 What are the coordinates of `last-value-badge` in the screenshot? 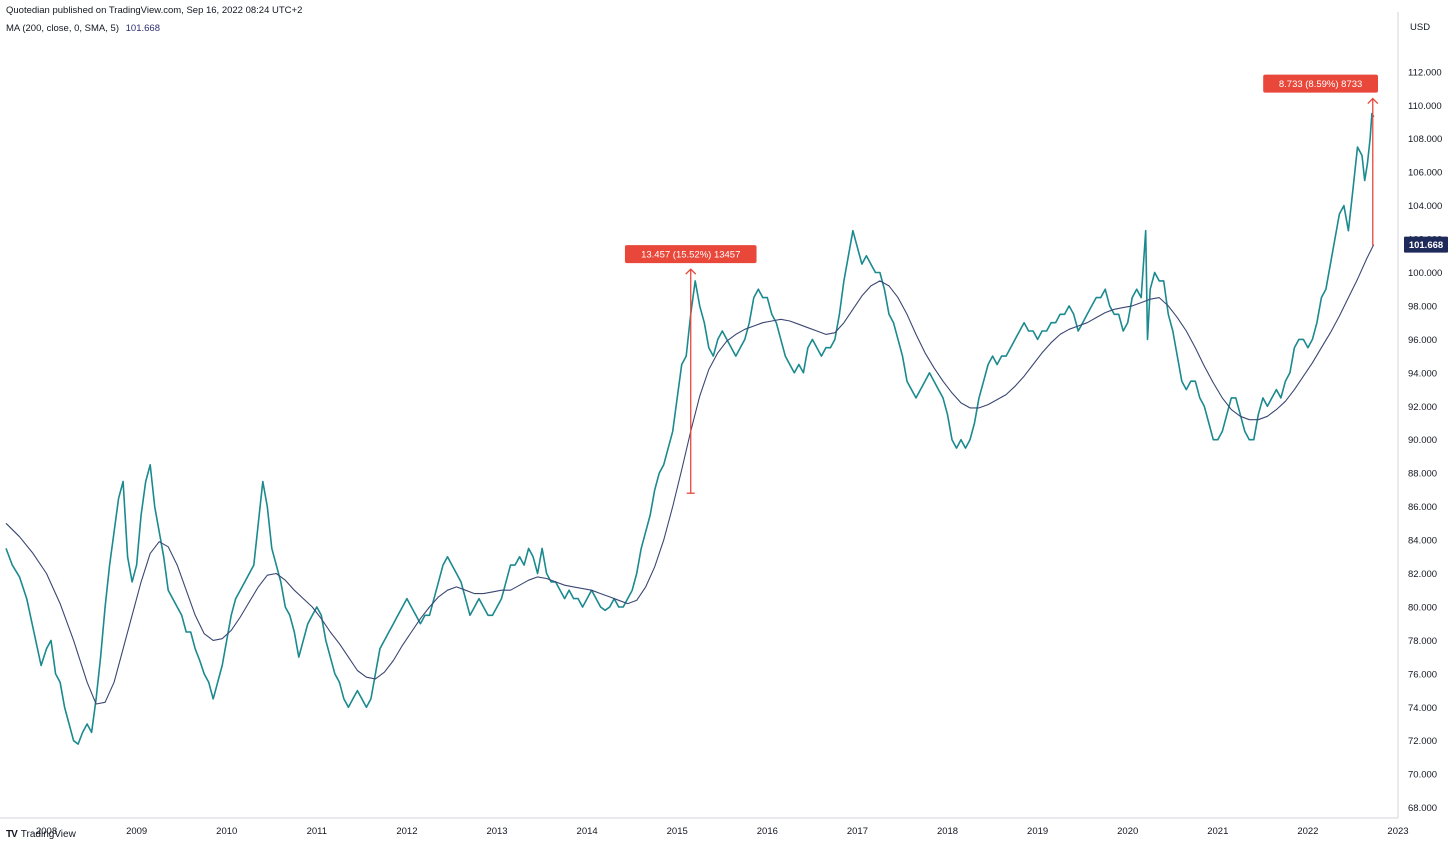 It's located at (1426, 244).